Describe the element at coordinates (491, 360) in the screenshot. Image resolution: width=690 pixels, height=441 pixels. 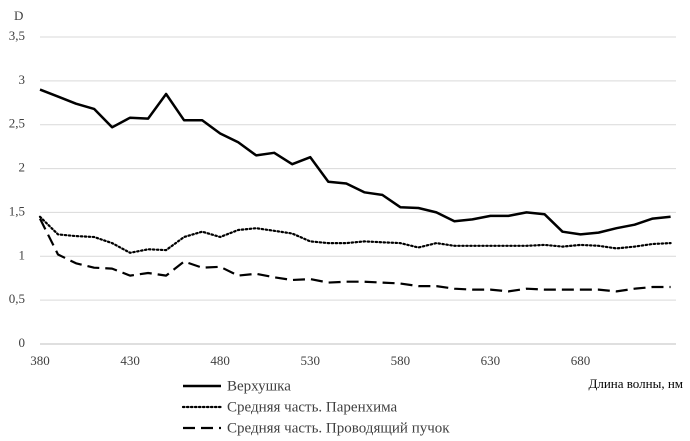
I see `x-tick-label: 630` at that location.